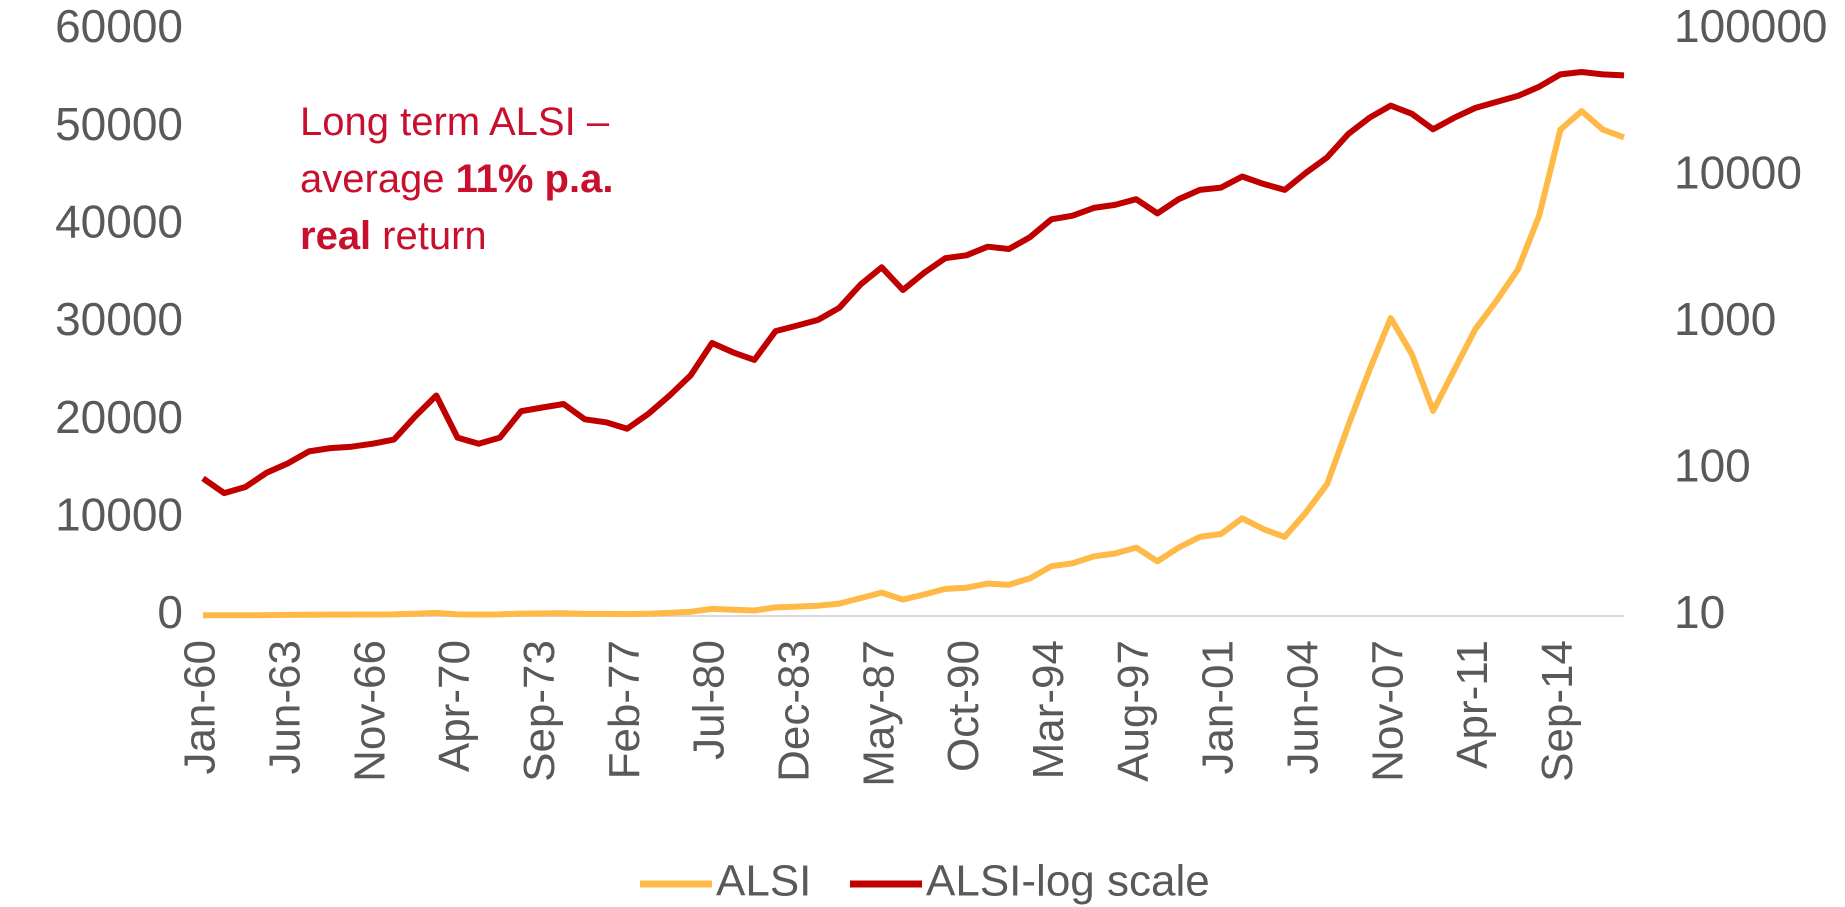 This screenshot has height=907, width=1845. Describe the element at coordinates (1387, 711) in the screenshot. I see `x-tick-label: Nov-07` at that location.